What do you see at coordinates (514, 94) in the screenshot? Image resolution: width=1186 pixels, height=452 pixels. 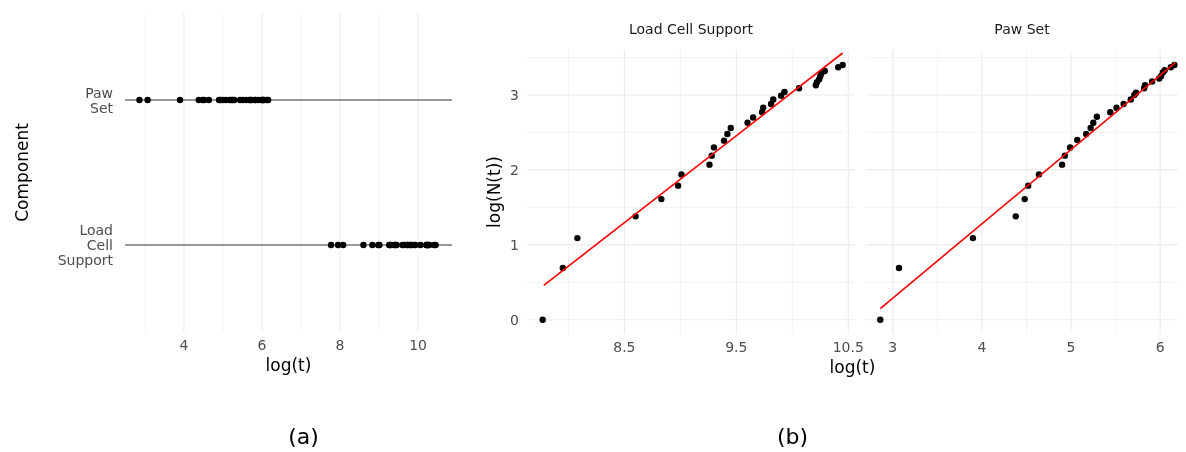 I see `y-tick-label: 3` at bounding box center [514, 94].